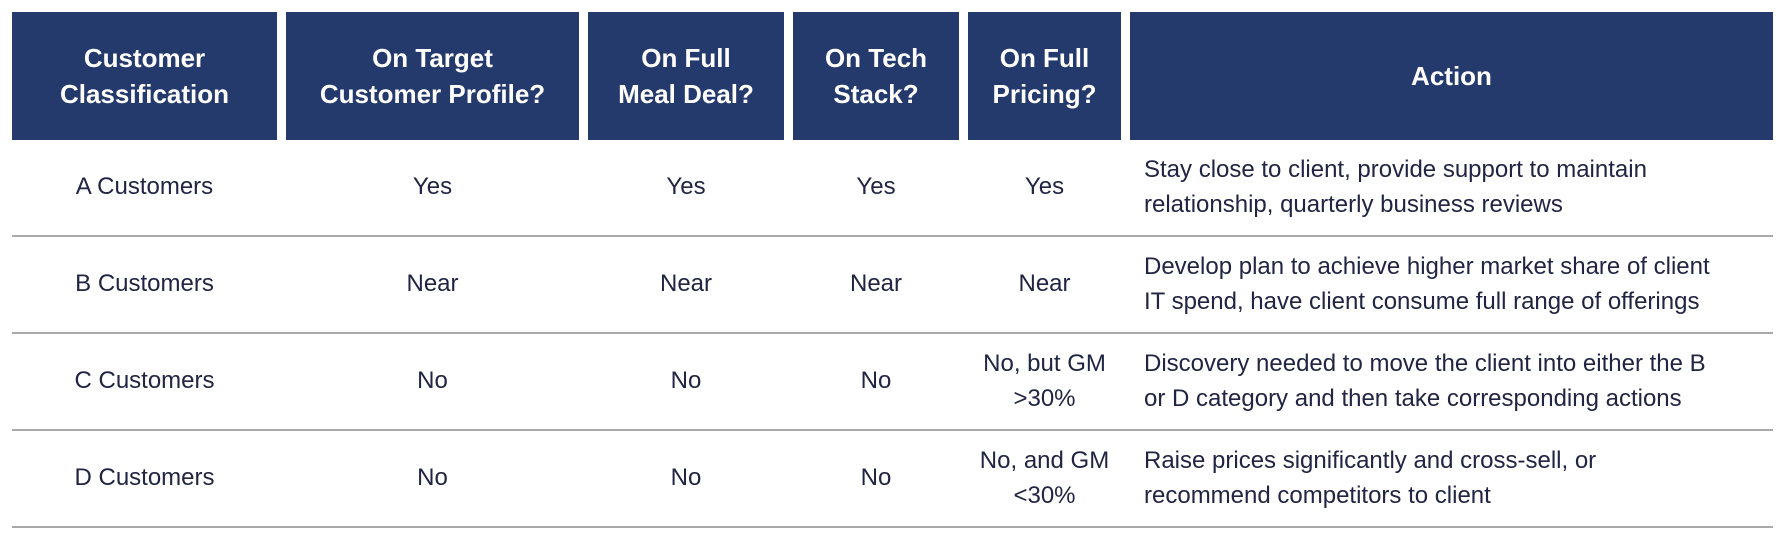  Describe the element at coordinates (144, 381) in the screenshot. I see `cell-classification: C Customers` at that location.